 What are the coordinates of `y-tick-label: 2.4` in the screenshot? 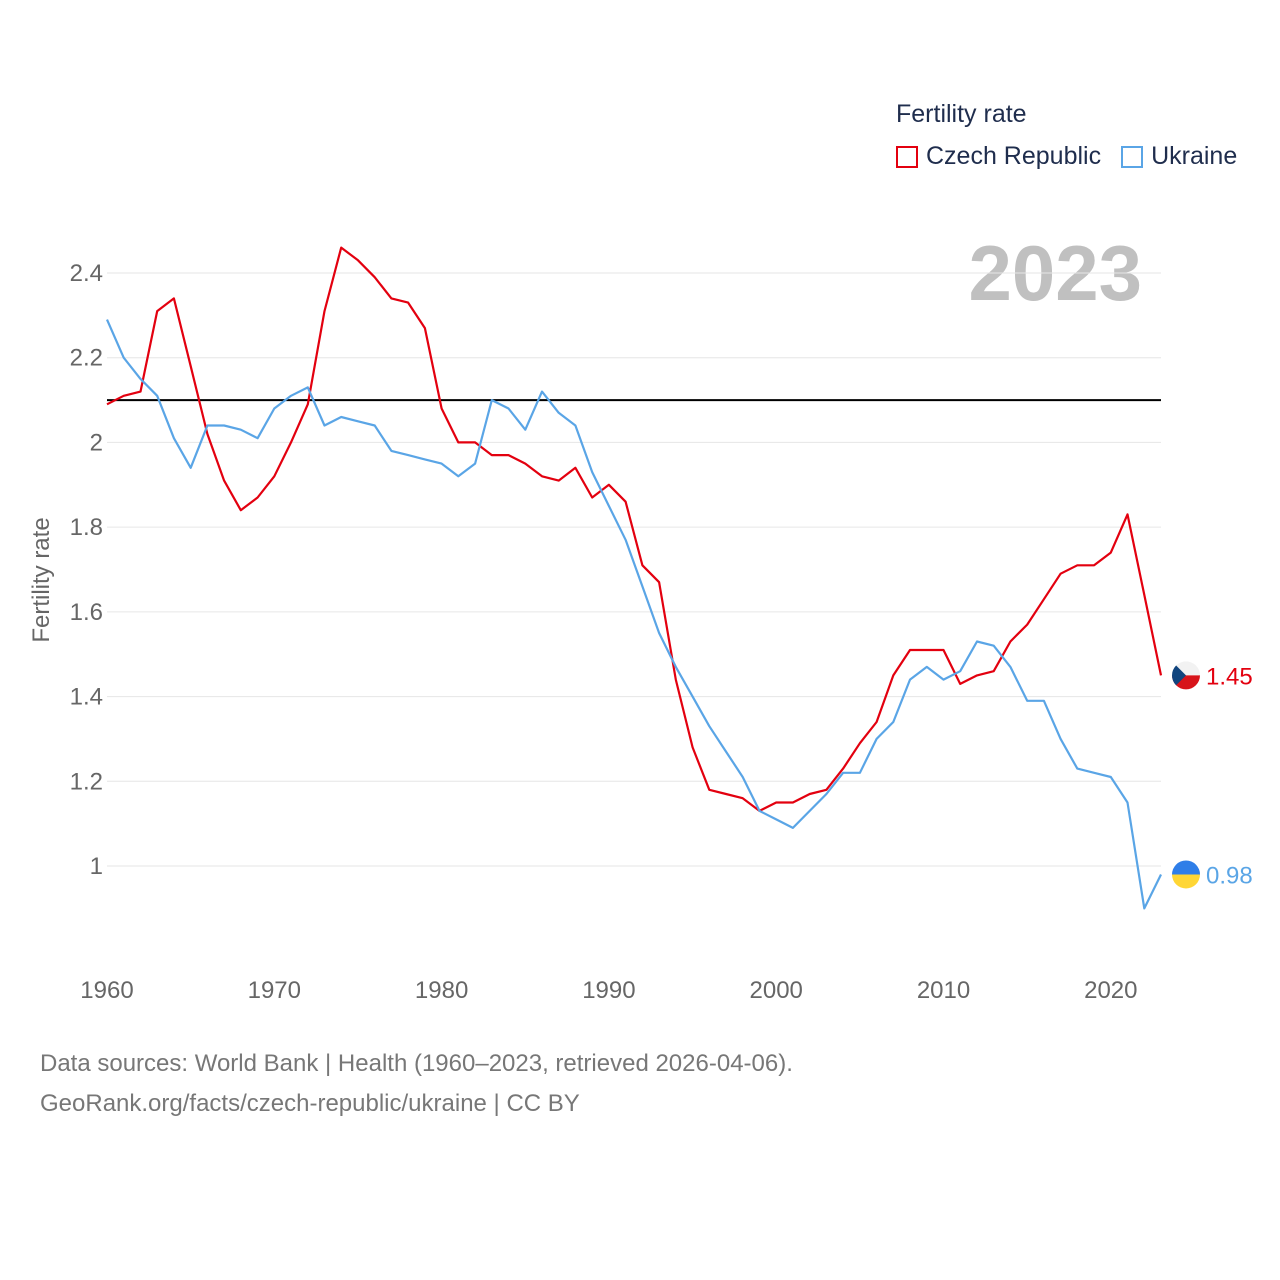 It's located at (86, 273).